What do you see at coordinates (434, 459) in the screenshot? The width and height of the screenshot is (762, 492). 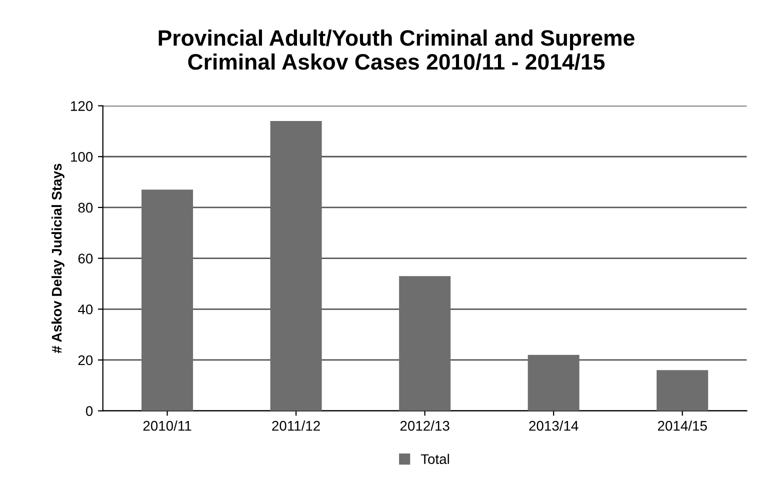 I see `legend-label: Total` at bounding box center [434, 459].